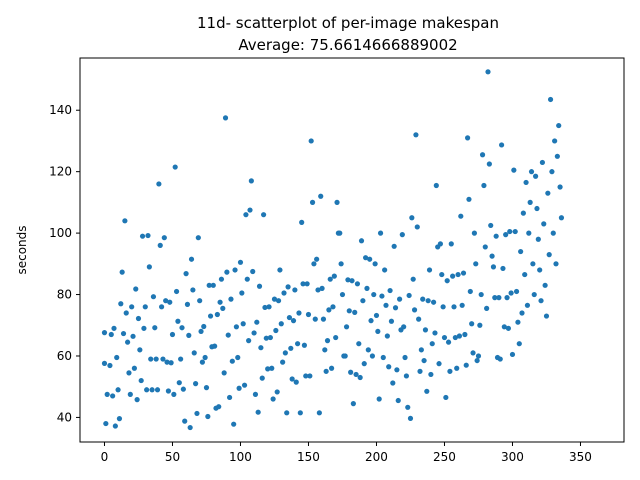  I want to click on x-tick-label: 100, so click(240, 457).